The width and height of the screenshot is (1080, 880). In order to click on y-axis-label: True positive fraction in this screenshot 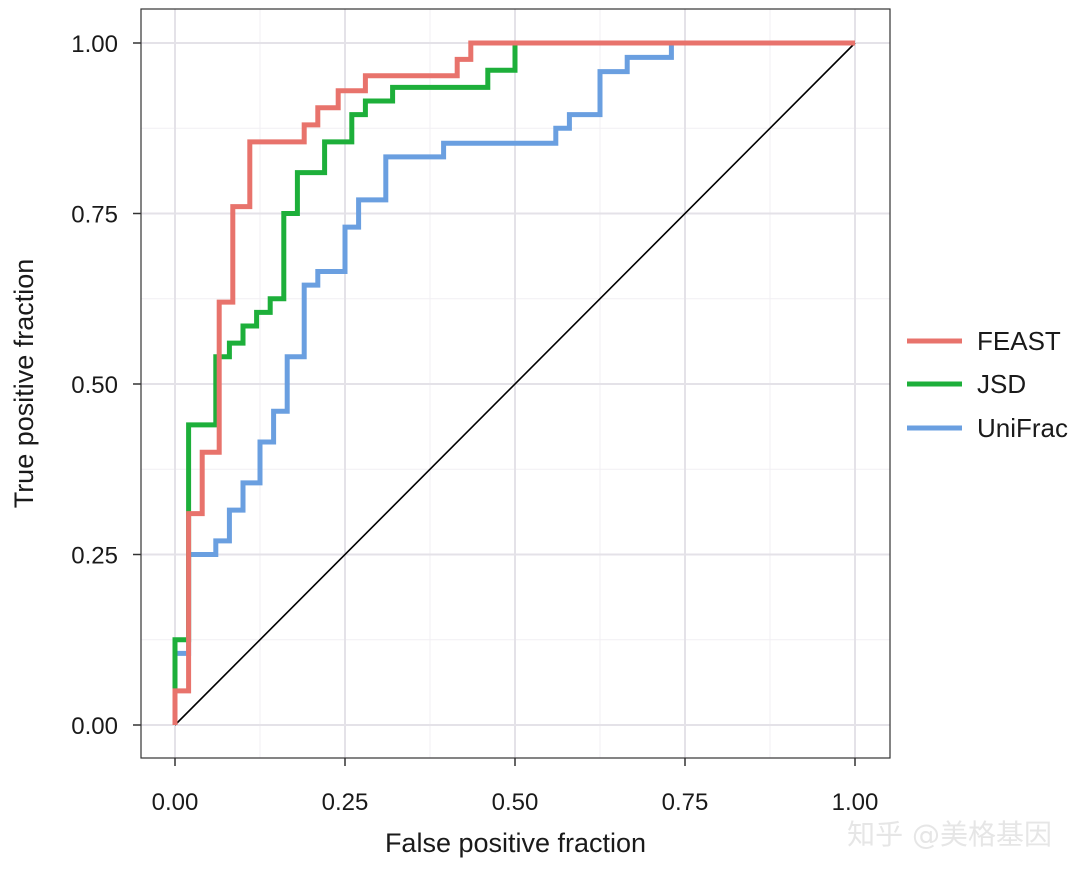, I will do `click(24, 384)`.